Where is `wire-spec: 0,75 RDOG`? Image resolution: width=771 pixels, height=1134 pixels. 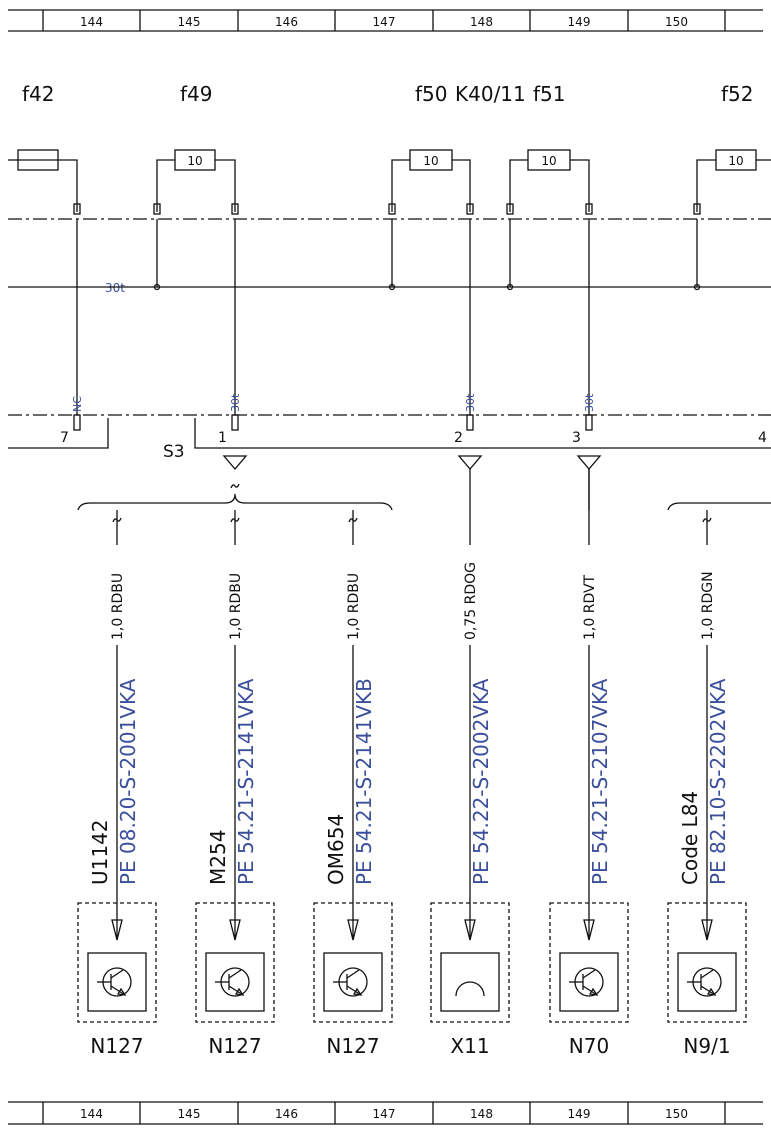 wire-spec: 0,75 RDOG is located at coordinates (471, 601).